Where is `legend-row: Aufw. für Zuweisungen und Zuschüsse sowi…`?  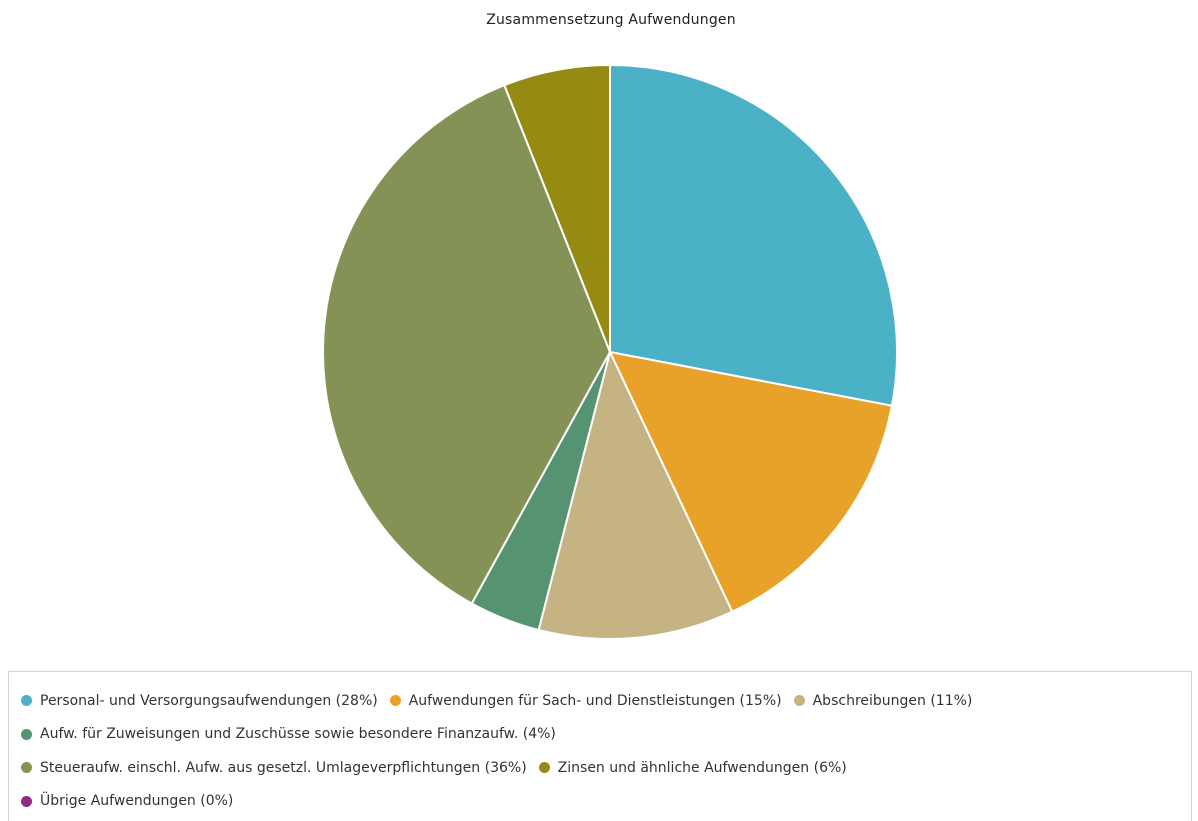
legend-row: Aufw. für Zuweisungen und Zuschüsse sowi… is located at coordinates (606, 735).